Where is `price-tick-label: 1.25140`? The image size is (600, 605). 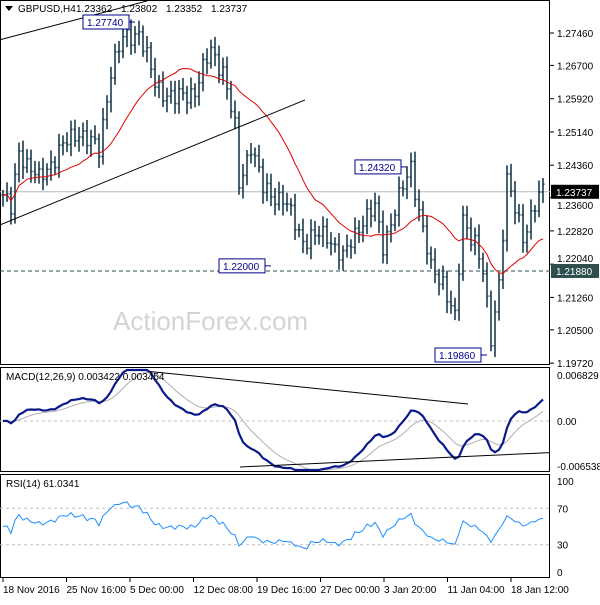
price-tick-label: 1.25140 is located at coordinates (575, 133).